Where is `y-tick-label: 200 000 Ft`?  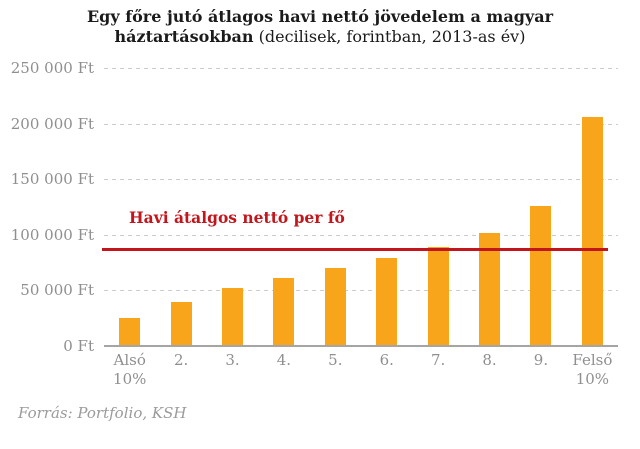 y-tick-label: 200 000 Ft is located at coordinates (52, 123).